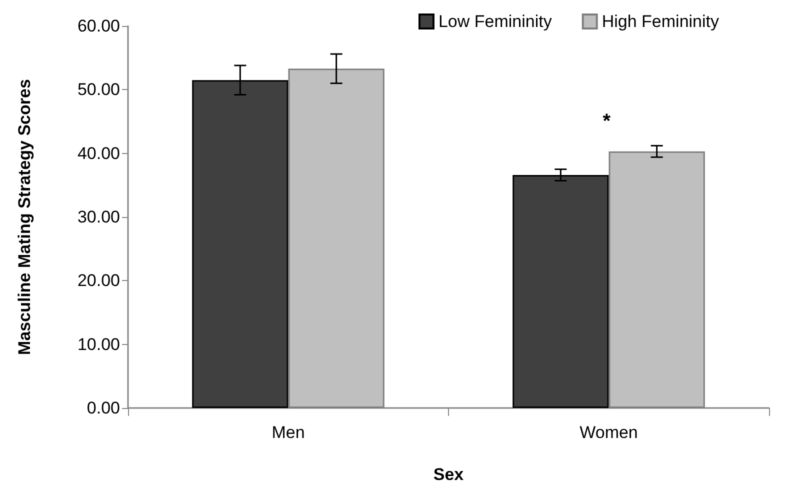 The width and height of the screenshot is (794, 496). What do you see at coordinates (98, 26) in the screenshot?
I see `y-tick-label: 60.00` at bounding box center [98, 26].